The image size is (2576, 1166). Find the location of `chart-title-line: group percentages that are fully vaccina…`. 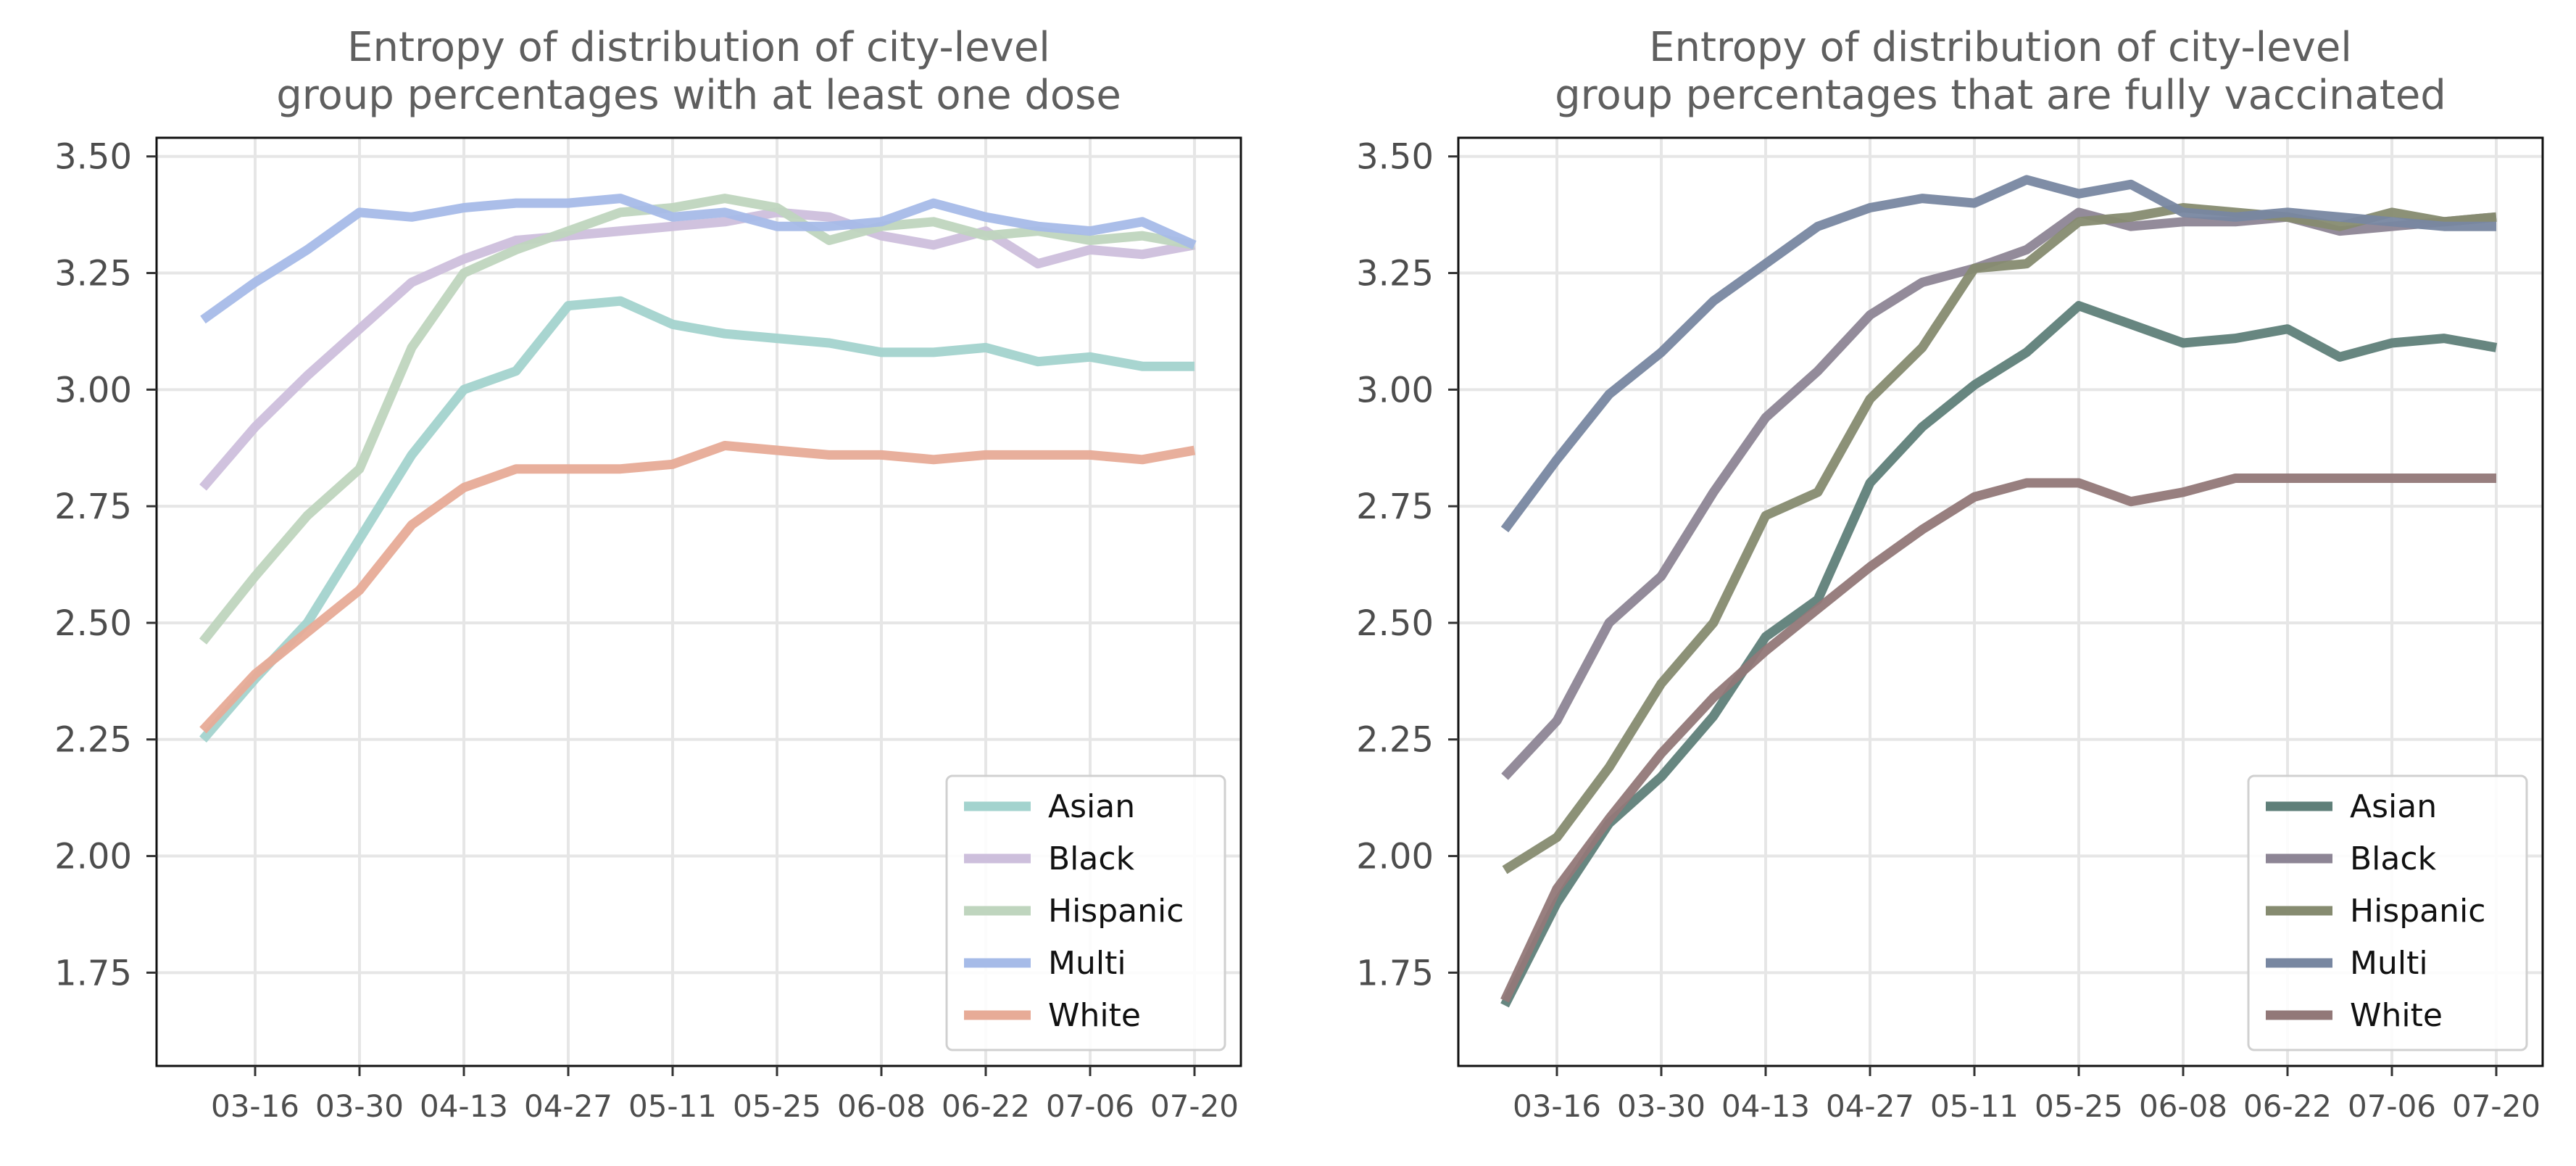

chart-title-line: group percentages that are fully vaccina… is located at coordinates (2000, 96).